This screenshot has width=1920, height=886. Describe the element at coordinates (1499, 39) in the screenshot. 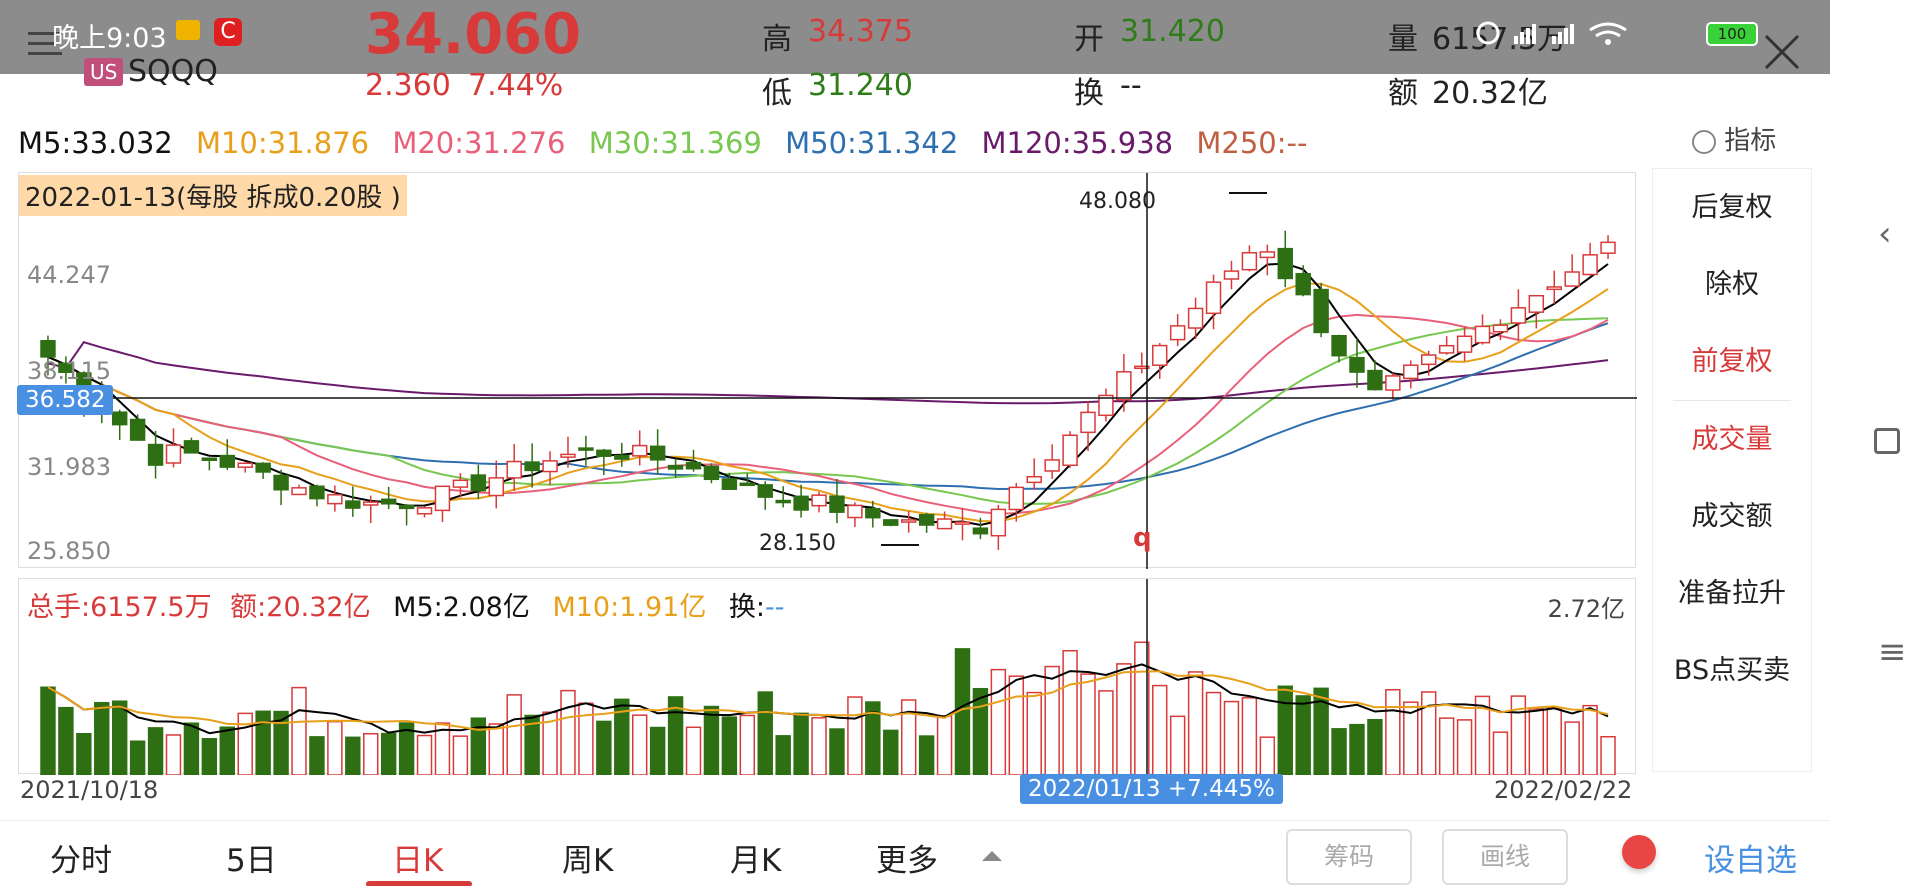

I see `volume-value: 6157.5万` at that location.